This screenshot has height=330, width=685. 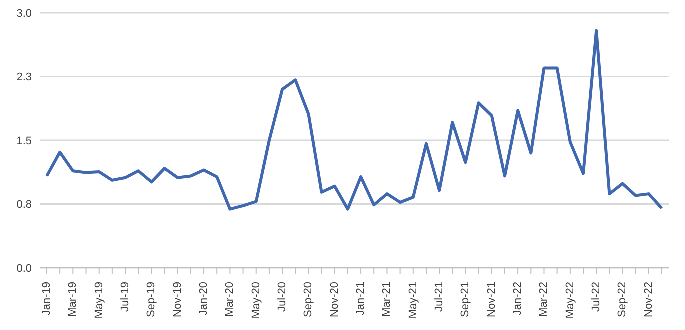 I want to click on y-tick-label: 0.0, so click(x=24, y=268).